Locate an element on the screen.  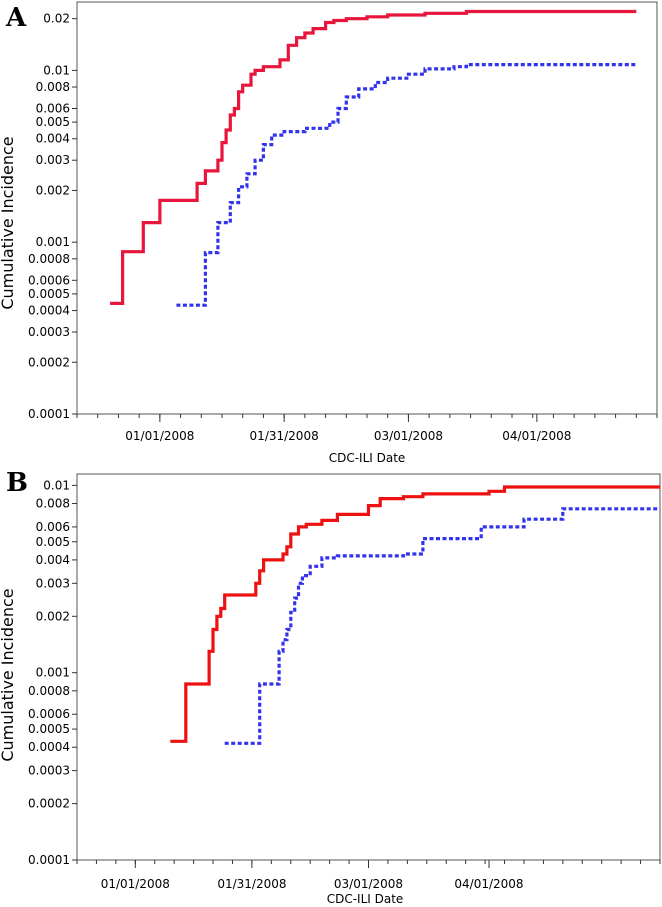
panel-a-y-tick-label: 0.0003 is located at coordinates (49, 332).